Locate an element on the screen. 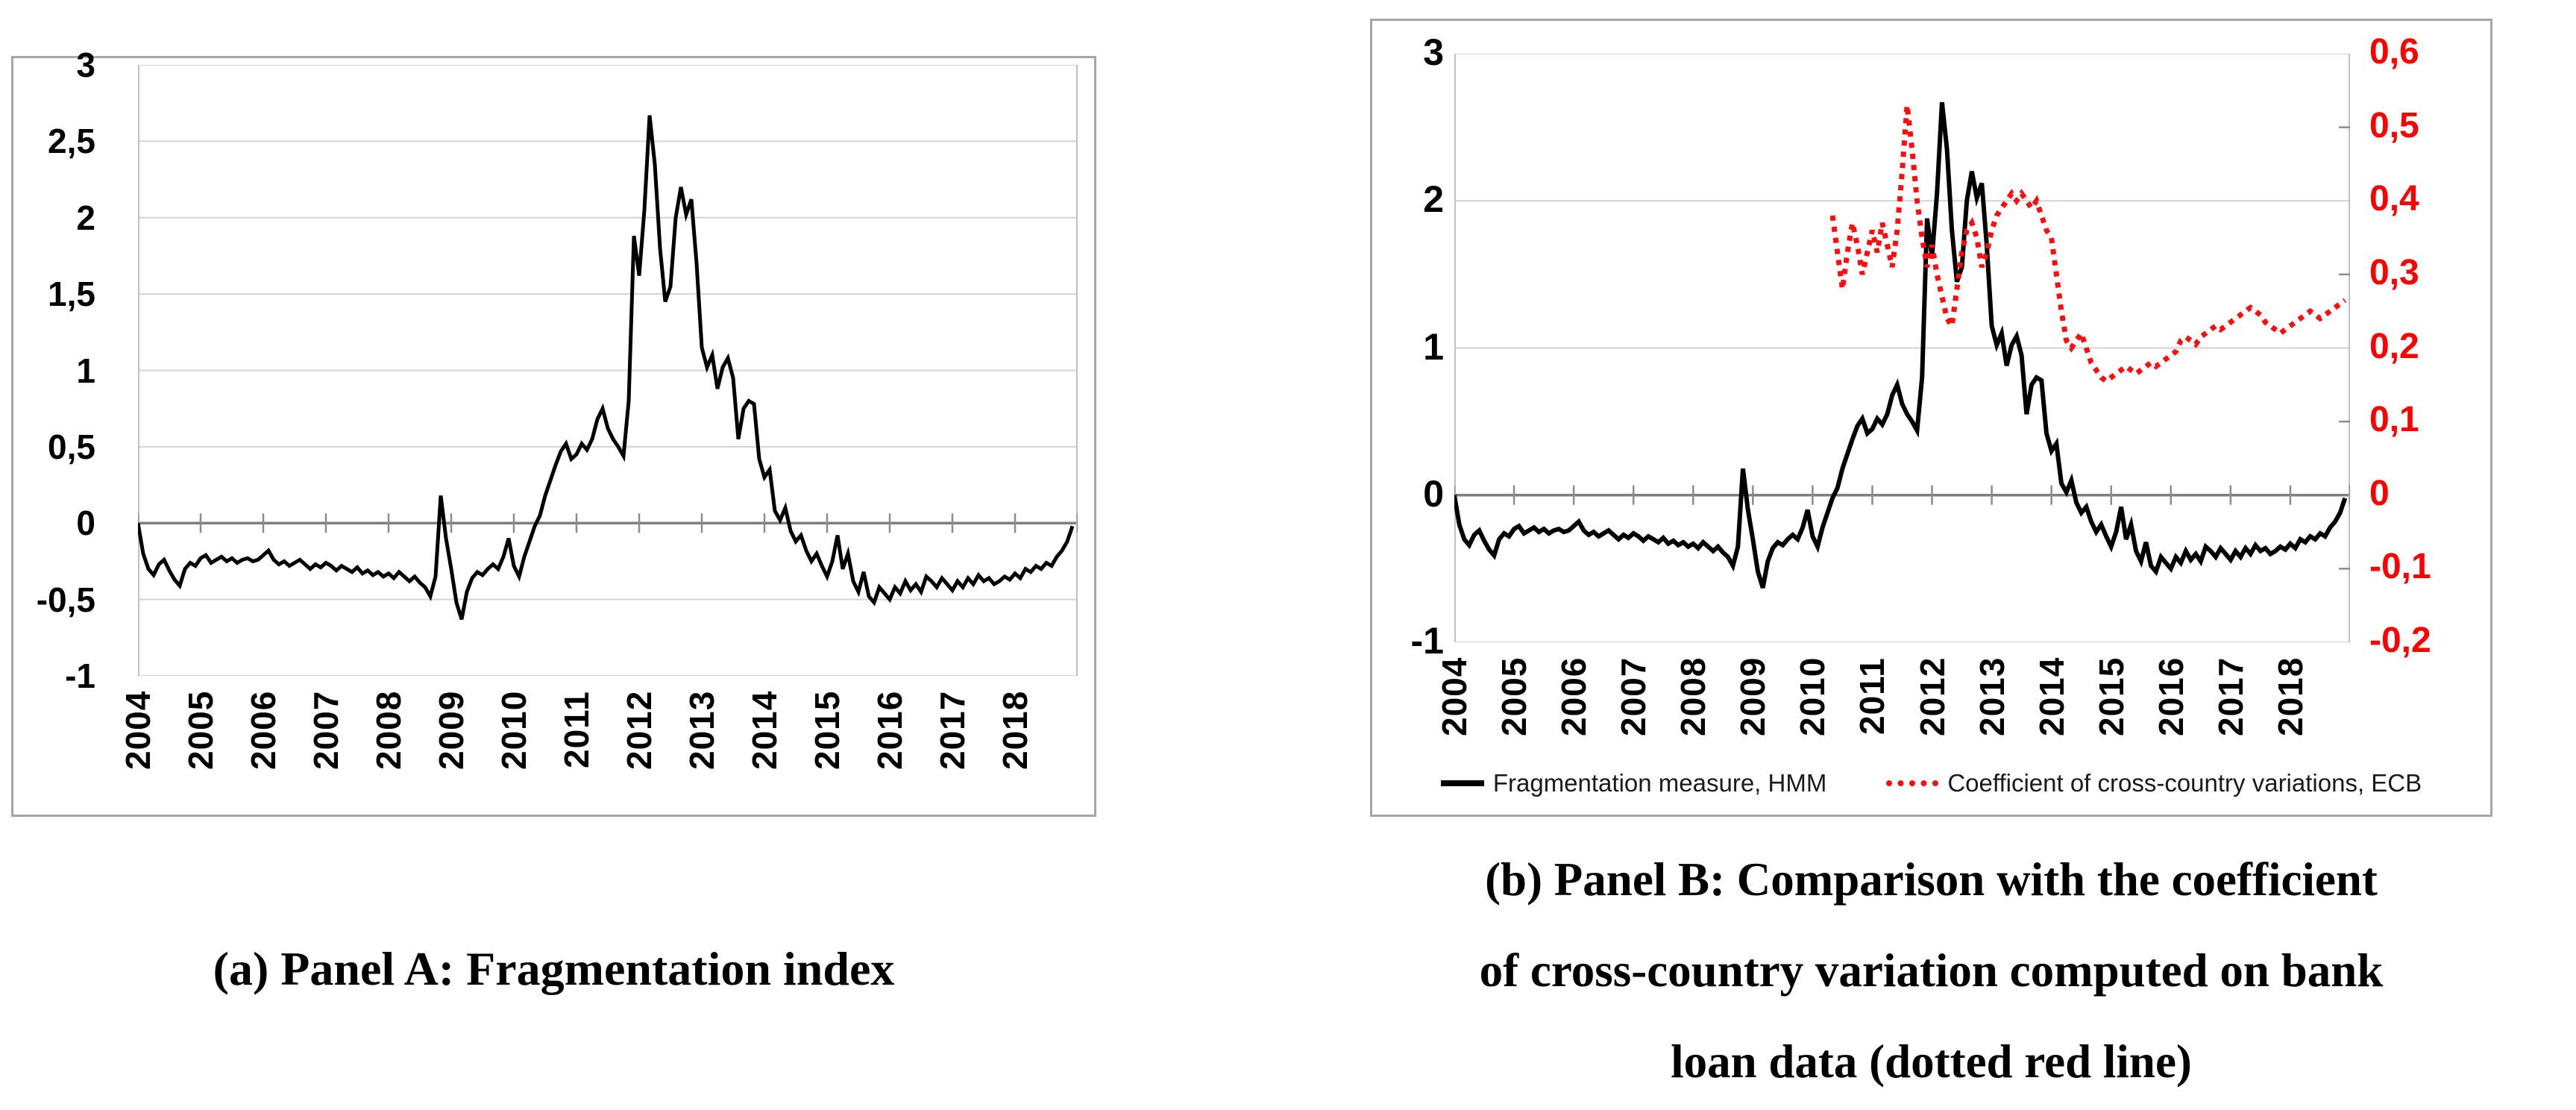 The height and width of the screenshot is (1110, 2576). panel-a-x-tick-label: 2018 is located at coordinates (1015, 731).